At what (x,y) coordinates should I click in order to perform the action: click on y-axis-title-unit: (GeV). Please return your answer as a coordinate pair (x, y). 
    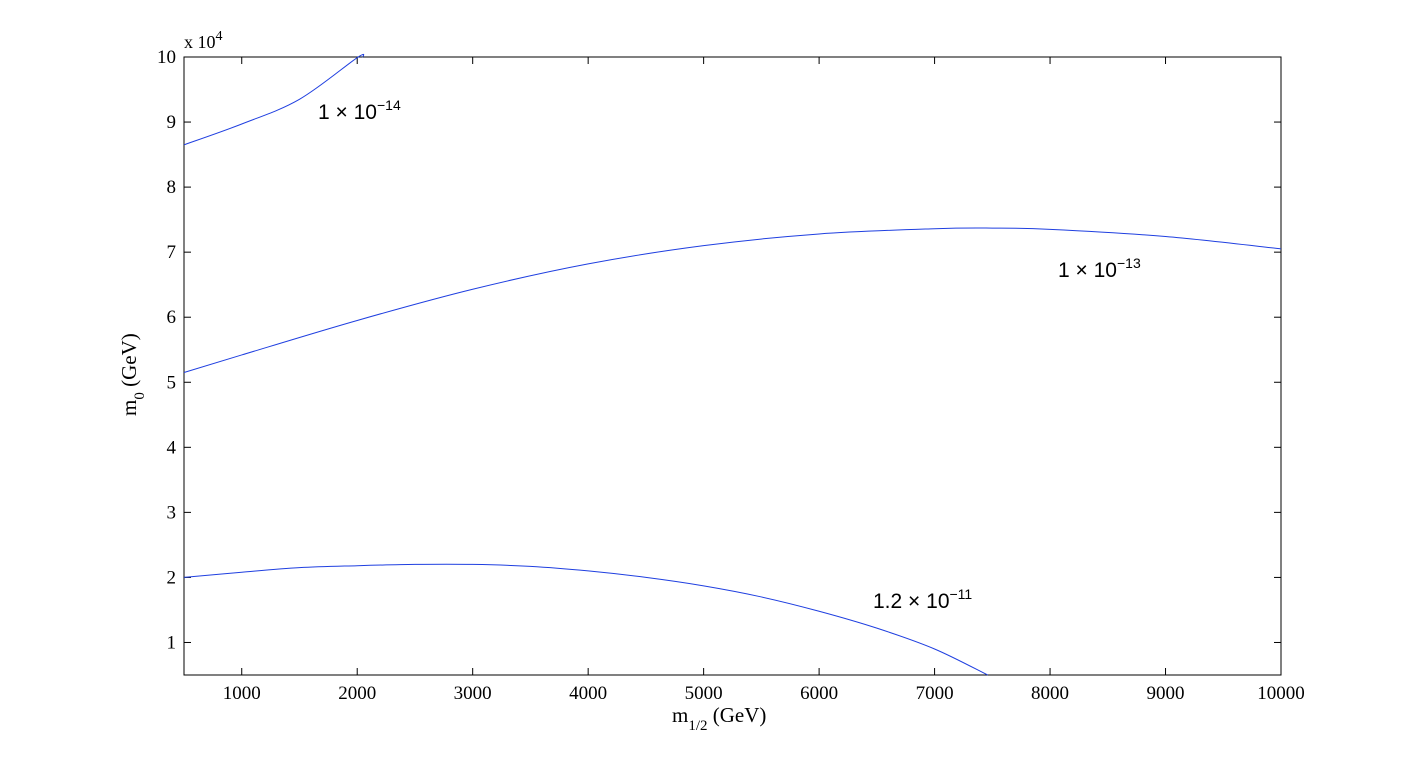
    Looking at the image, I should click on (129, 362).